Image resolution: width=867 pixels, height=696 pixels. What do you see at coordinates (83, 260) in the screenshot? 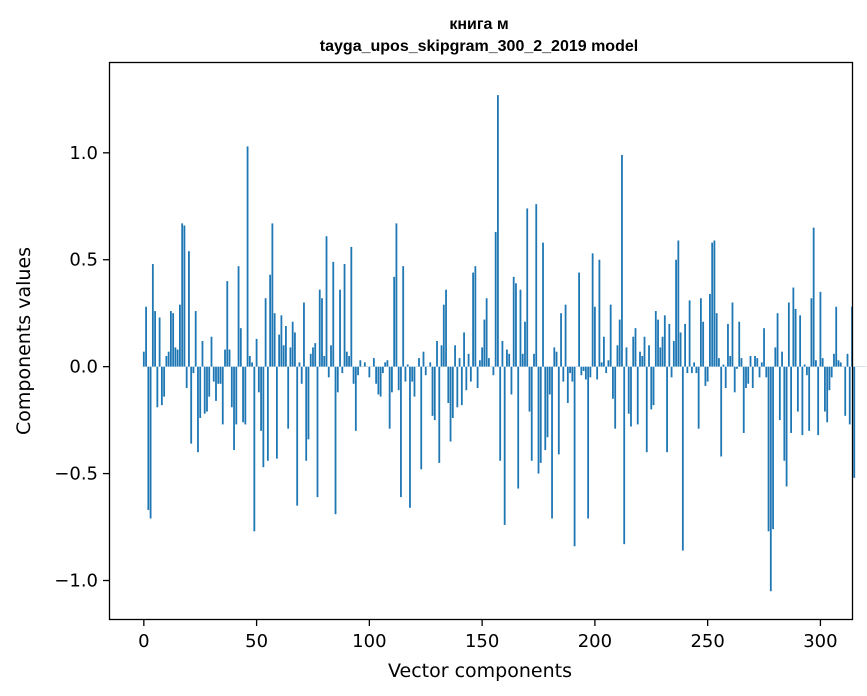
I see `y-tick-label: 0.5` at bounding box center [83, 260].